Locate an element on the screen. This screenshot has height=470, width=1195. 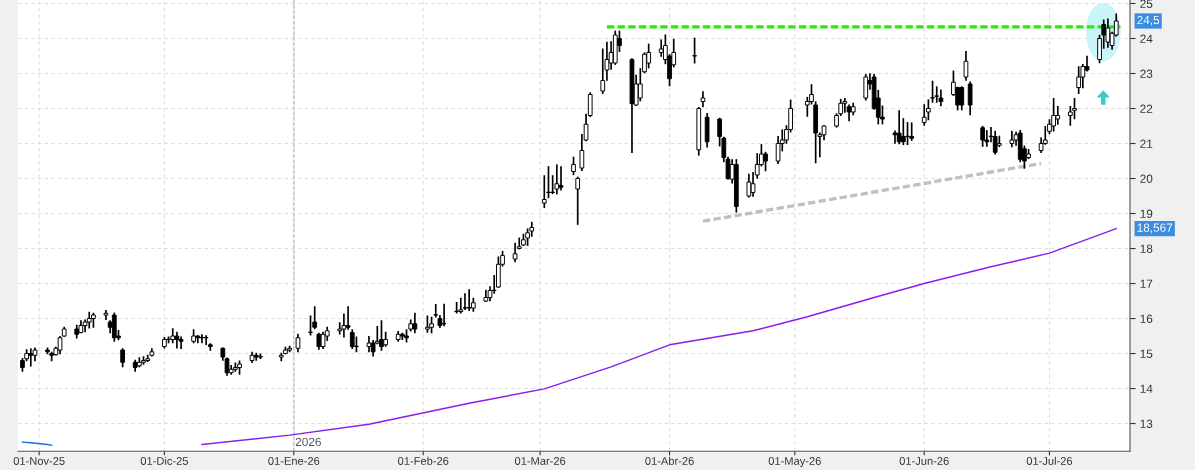
y-tick-label: 13 is located at coordinates (1146, 423).